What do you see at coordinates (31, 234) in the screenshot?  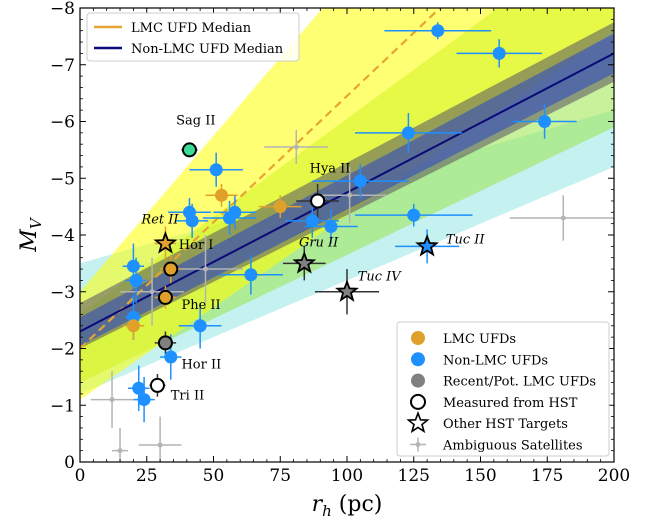 I see `y-axis-title: MV` at bounding box center [31, 234].